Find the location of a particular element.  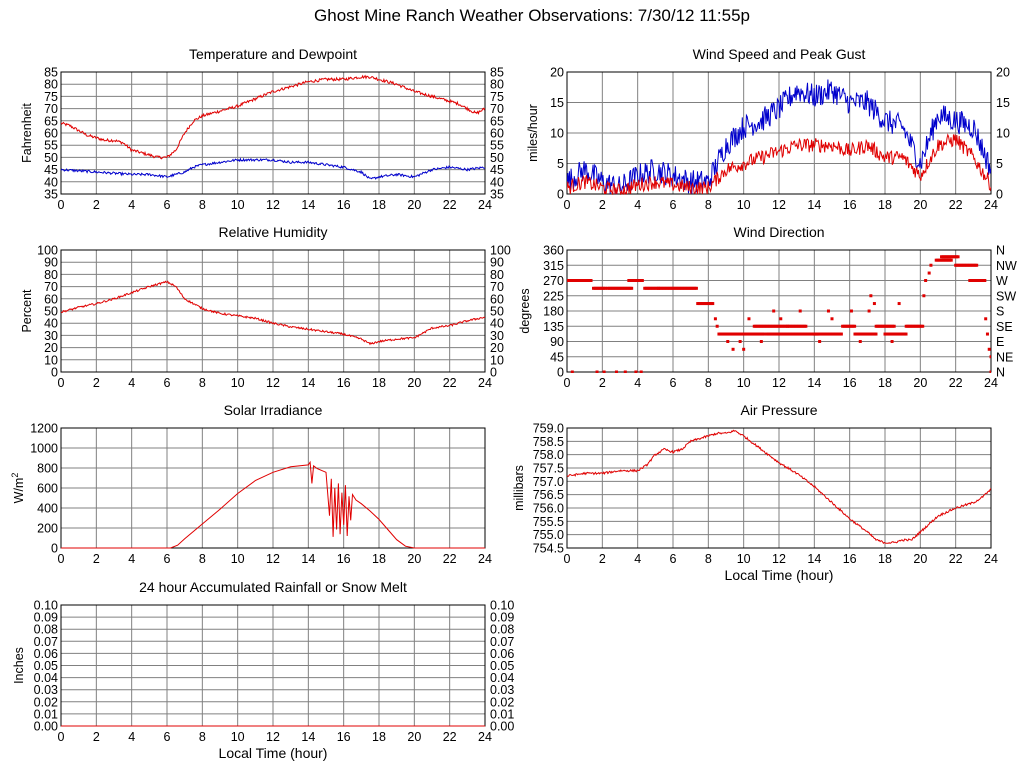

y-tick-label: 80 is located at coordinates (51, 85).